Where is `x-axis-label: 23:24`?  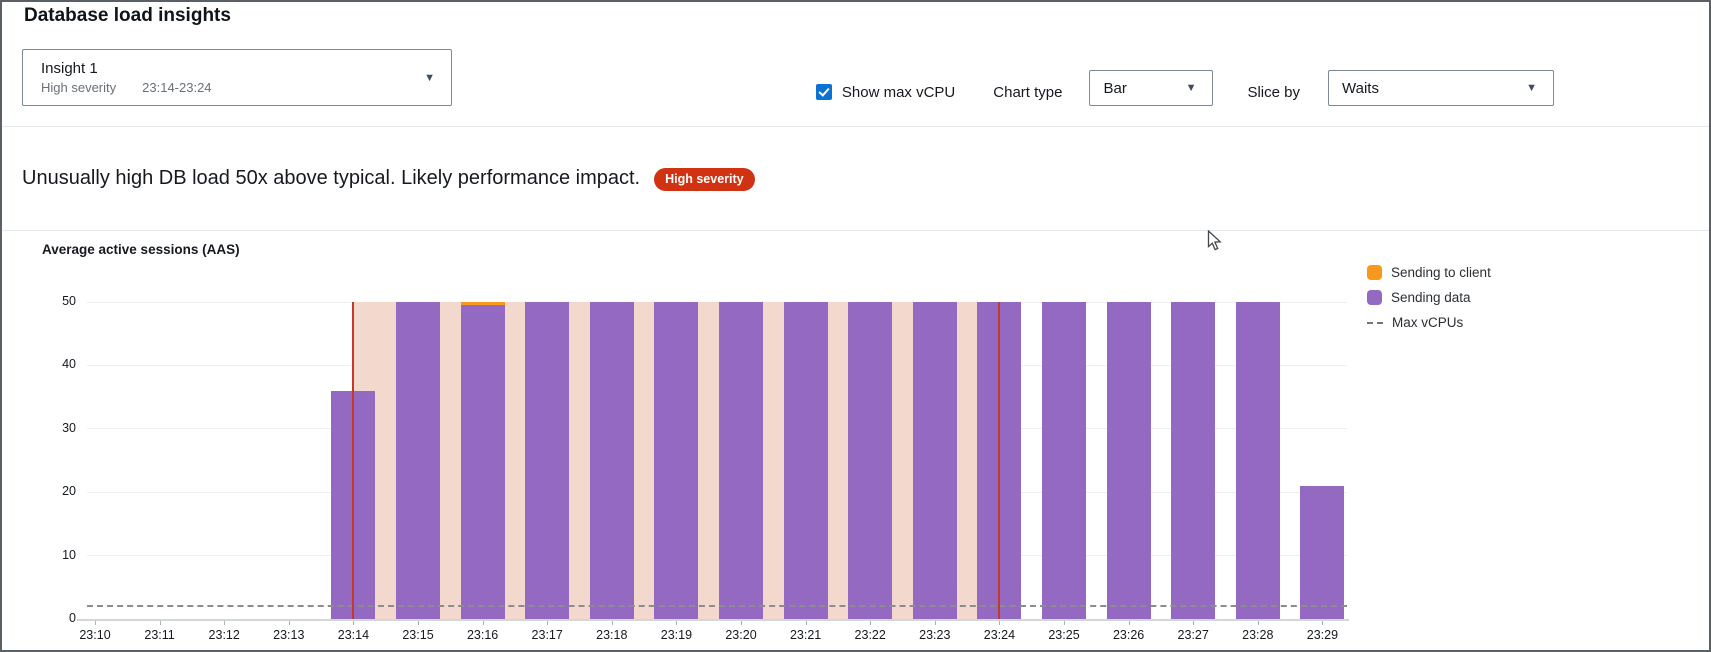
x-axis-label: 23:24 is located at coordinates (999, 635).